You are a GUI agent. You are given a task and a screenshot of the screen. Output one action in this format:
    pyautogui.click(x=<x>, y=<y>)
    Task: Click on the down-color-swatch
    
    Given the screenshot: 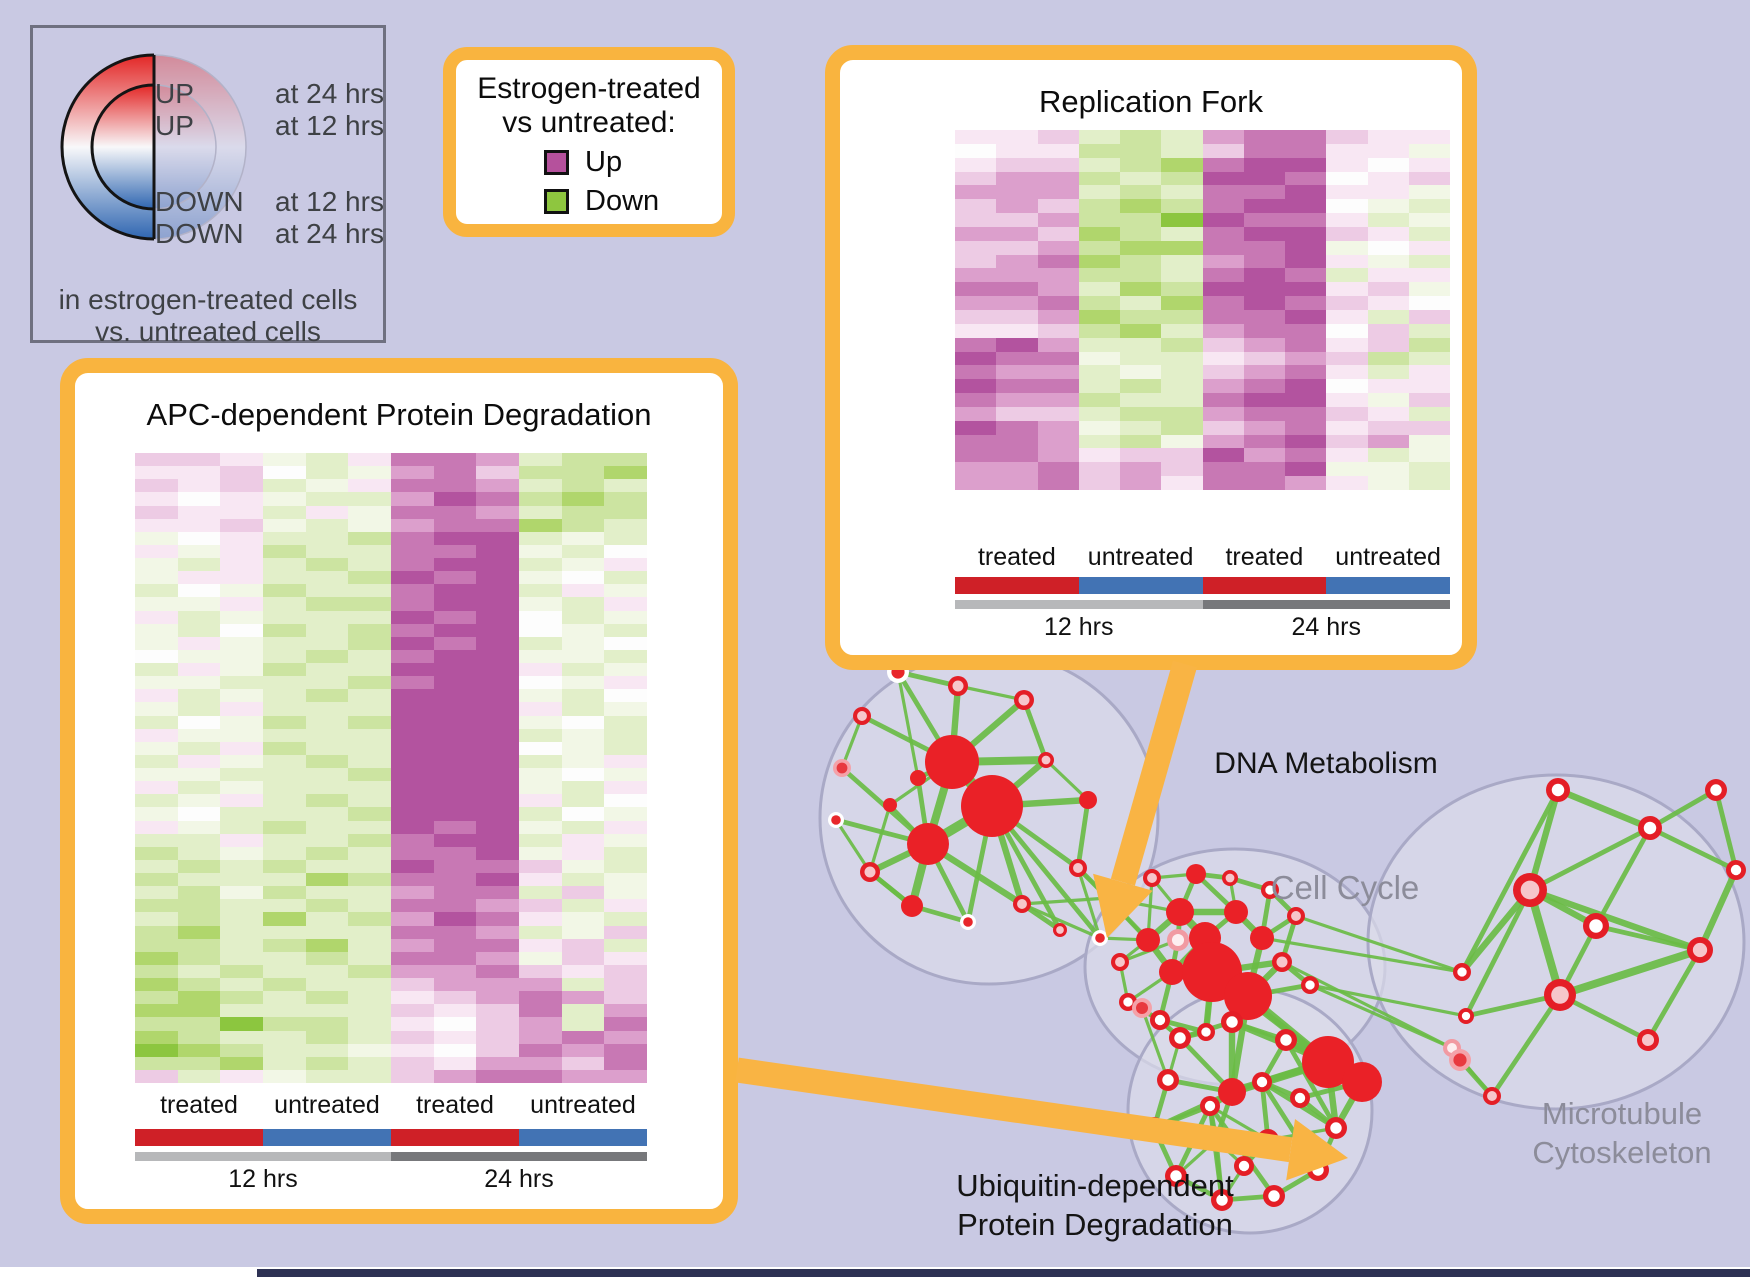 What is the action you would take?
    pyautogui.click(x=556, y=201)
    